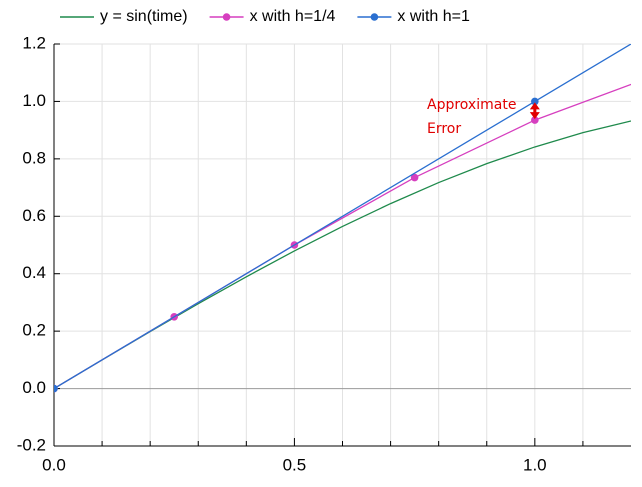 This screenshot has height=487, width=642. I want to click on legend-label: x with h=1, so click(433, 16).